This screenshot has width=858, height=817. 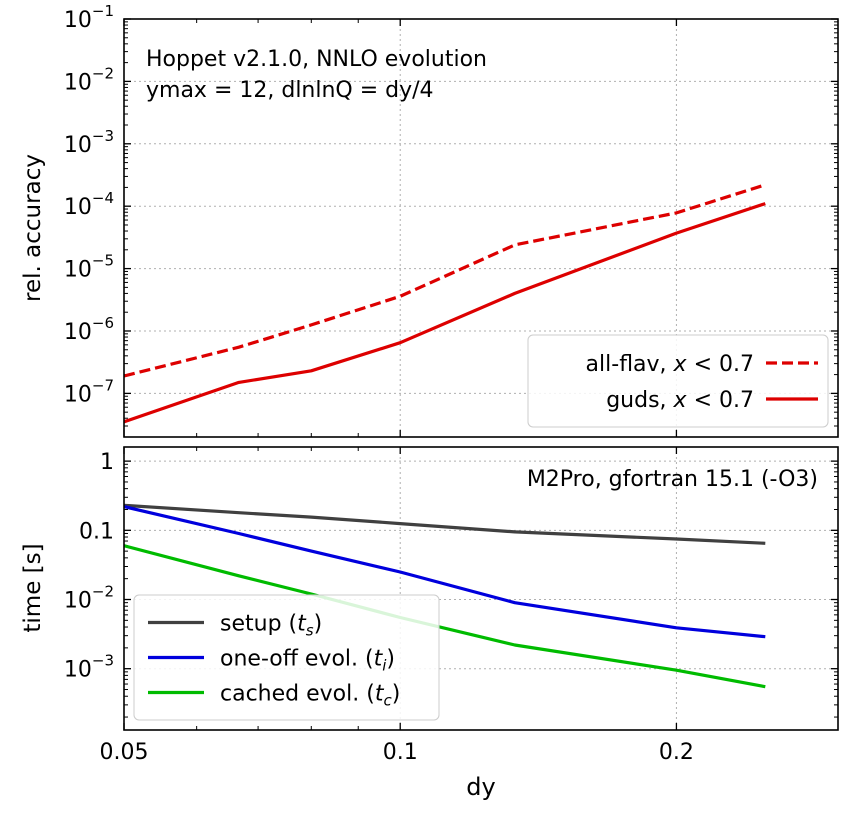 I want to click on y-tick-label-0: 10⁻³, so click(x=89, y=667).